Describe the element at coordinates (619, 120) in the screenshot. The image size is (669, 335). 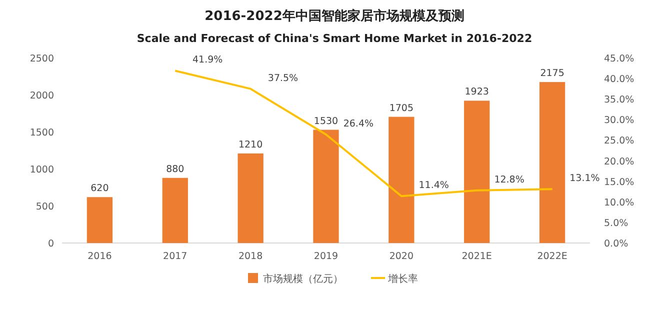
I see `y2-tick-label: 30.0%` at that location.